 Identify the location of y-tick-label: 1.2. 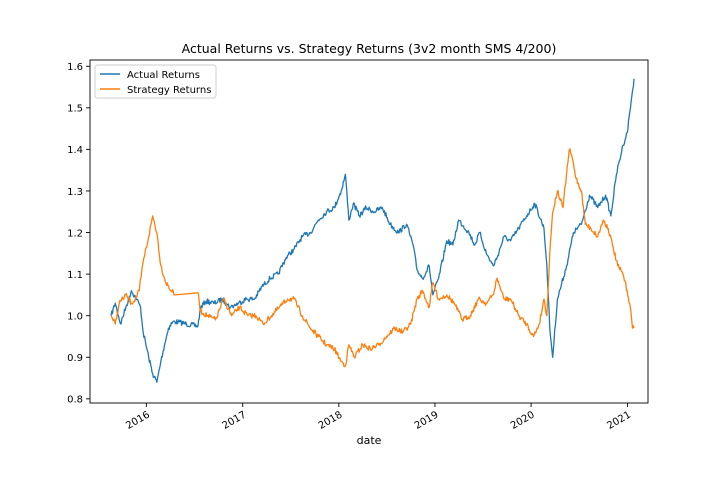
(75, 233).